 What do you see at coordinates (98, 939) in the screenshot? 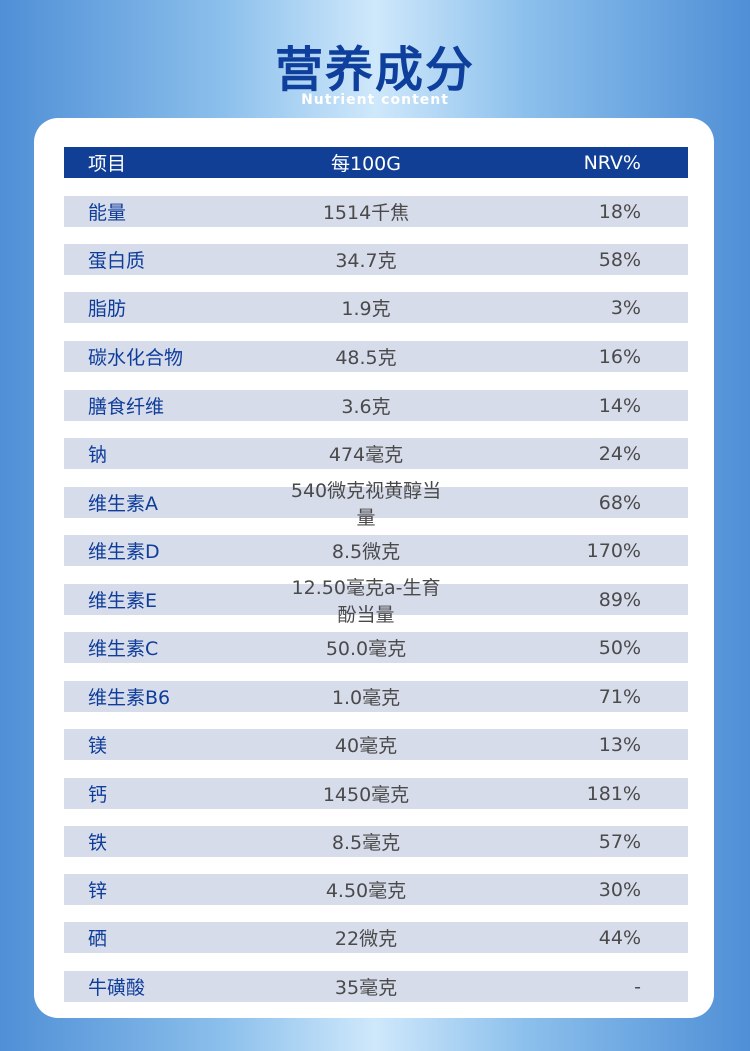
I see `nutrient-name: 硒` at bounding box center [98, 939].